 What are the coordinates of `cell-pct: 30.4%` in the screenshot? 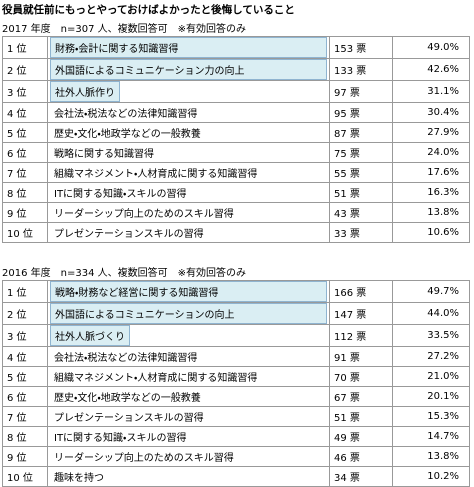 It's located at (431, 112).